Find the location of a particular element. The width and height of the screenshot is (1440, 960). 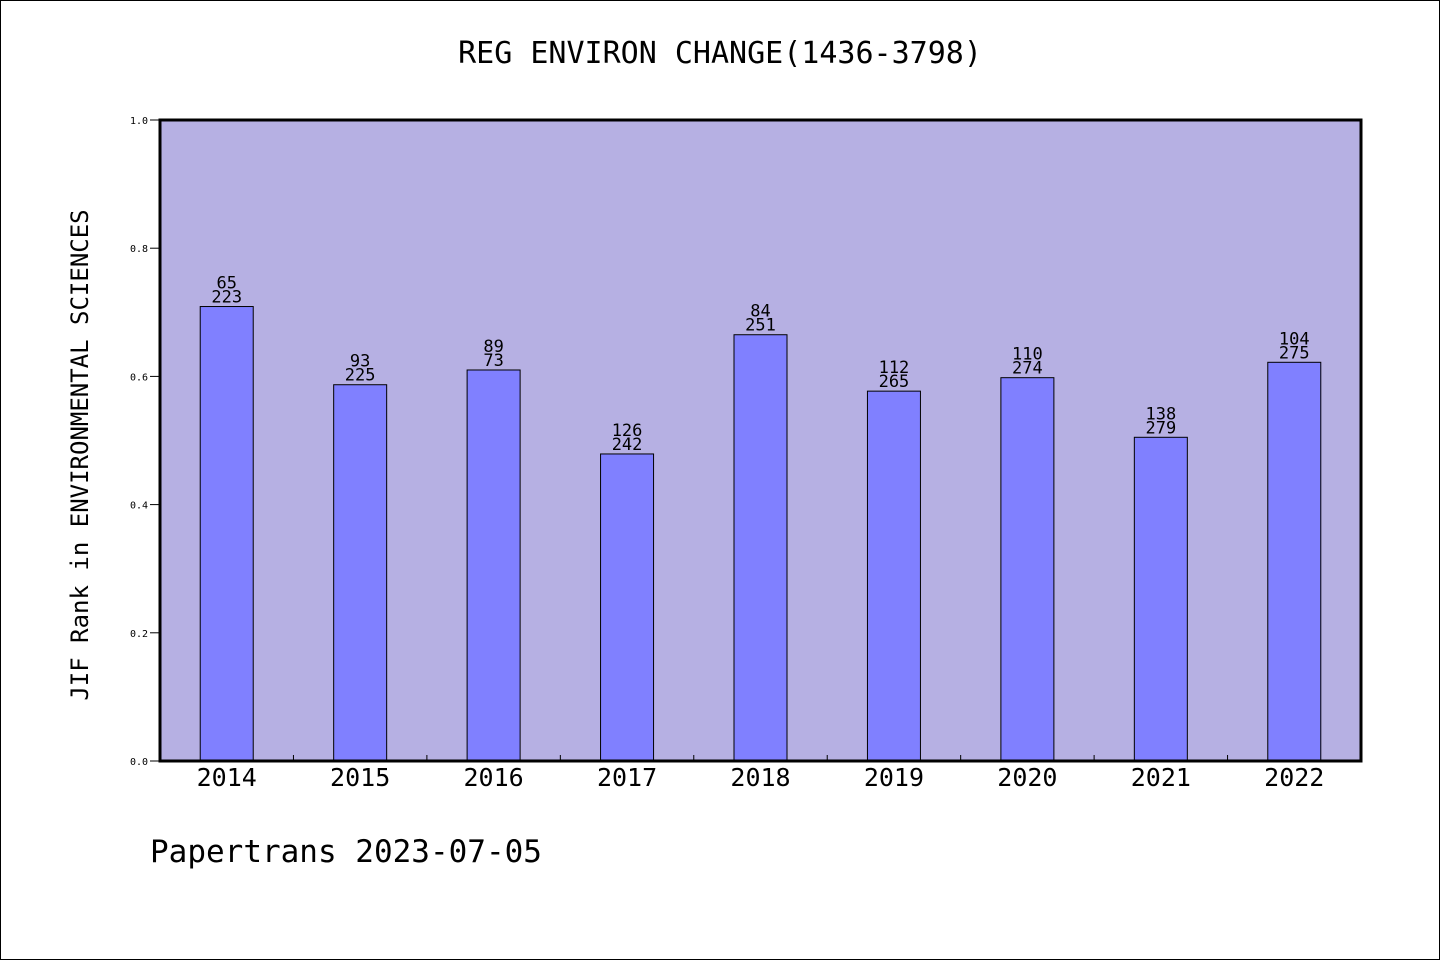

chart-title: REG ENVIRON CHANGE(1436-3798) is located at coordinates (720, 53).